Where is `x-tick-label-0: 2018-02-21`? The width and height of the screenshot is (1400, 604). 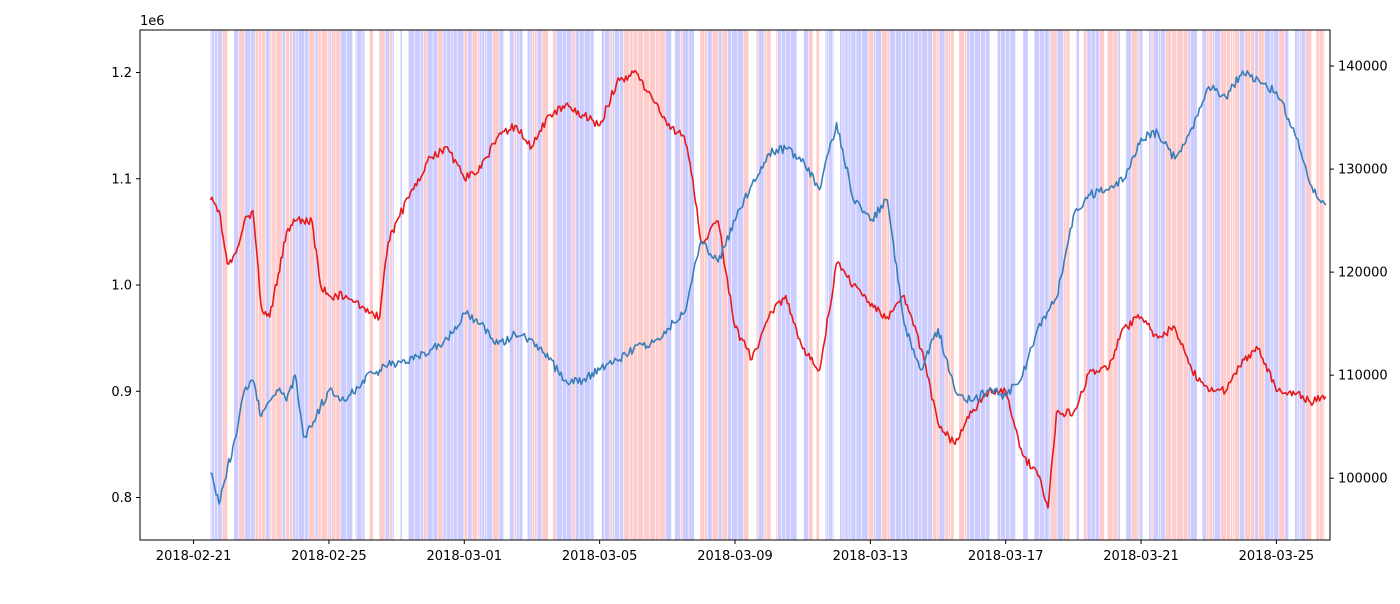
x-tick-label-0: 2018-02-21 is located at coordinates (194, 556).